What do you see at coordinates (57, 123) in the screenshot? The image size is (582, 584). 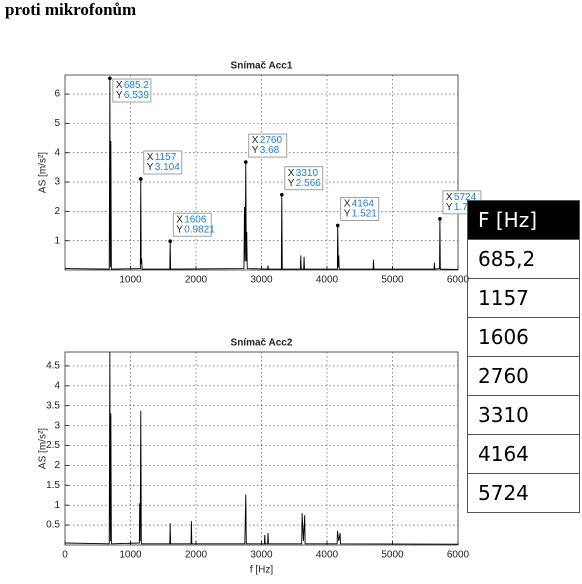 I see `y-tick-label: 5` at bounding box center [57, 123].